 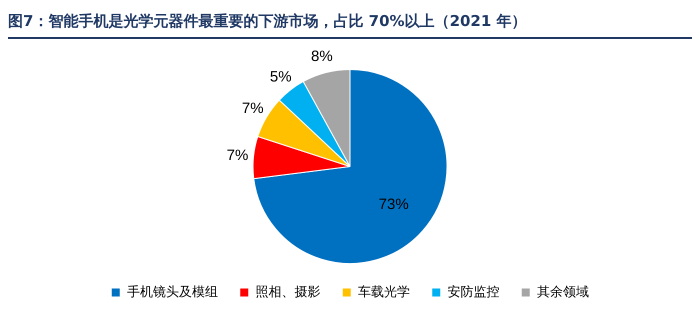 I want to click on data-label: 8%, so click(x=322, y=57).